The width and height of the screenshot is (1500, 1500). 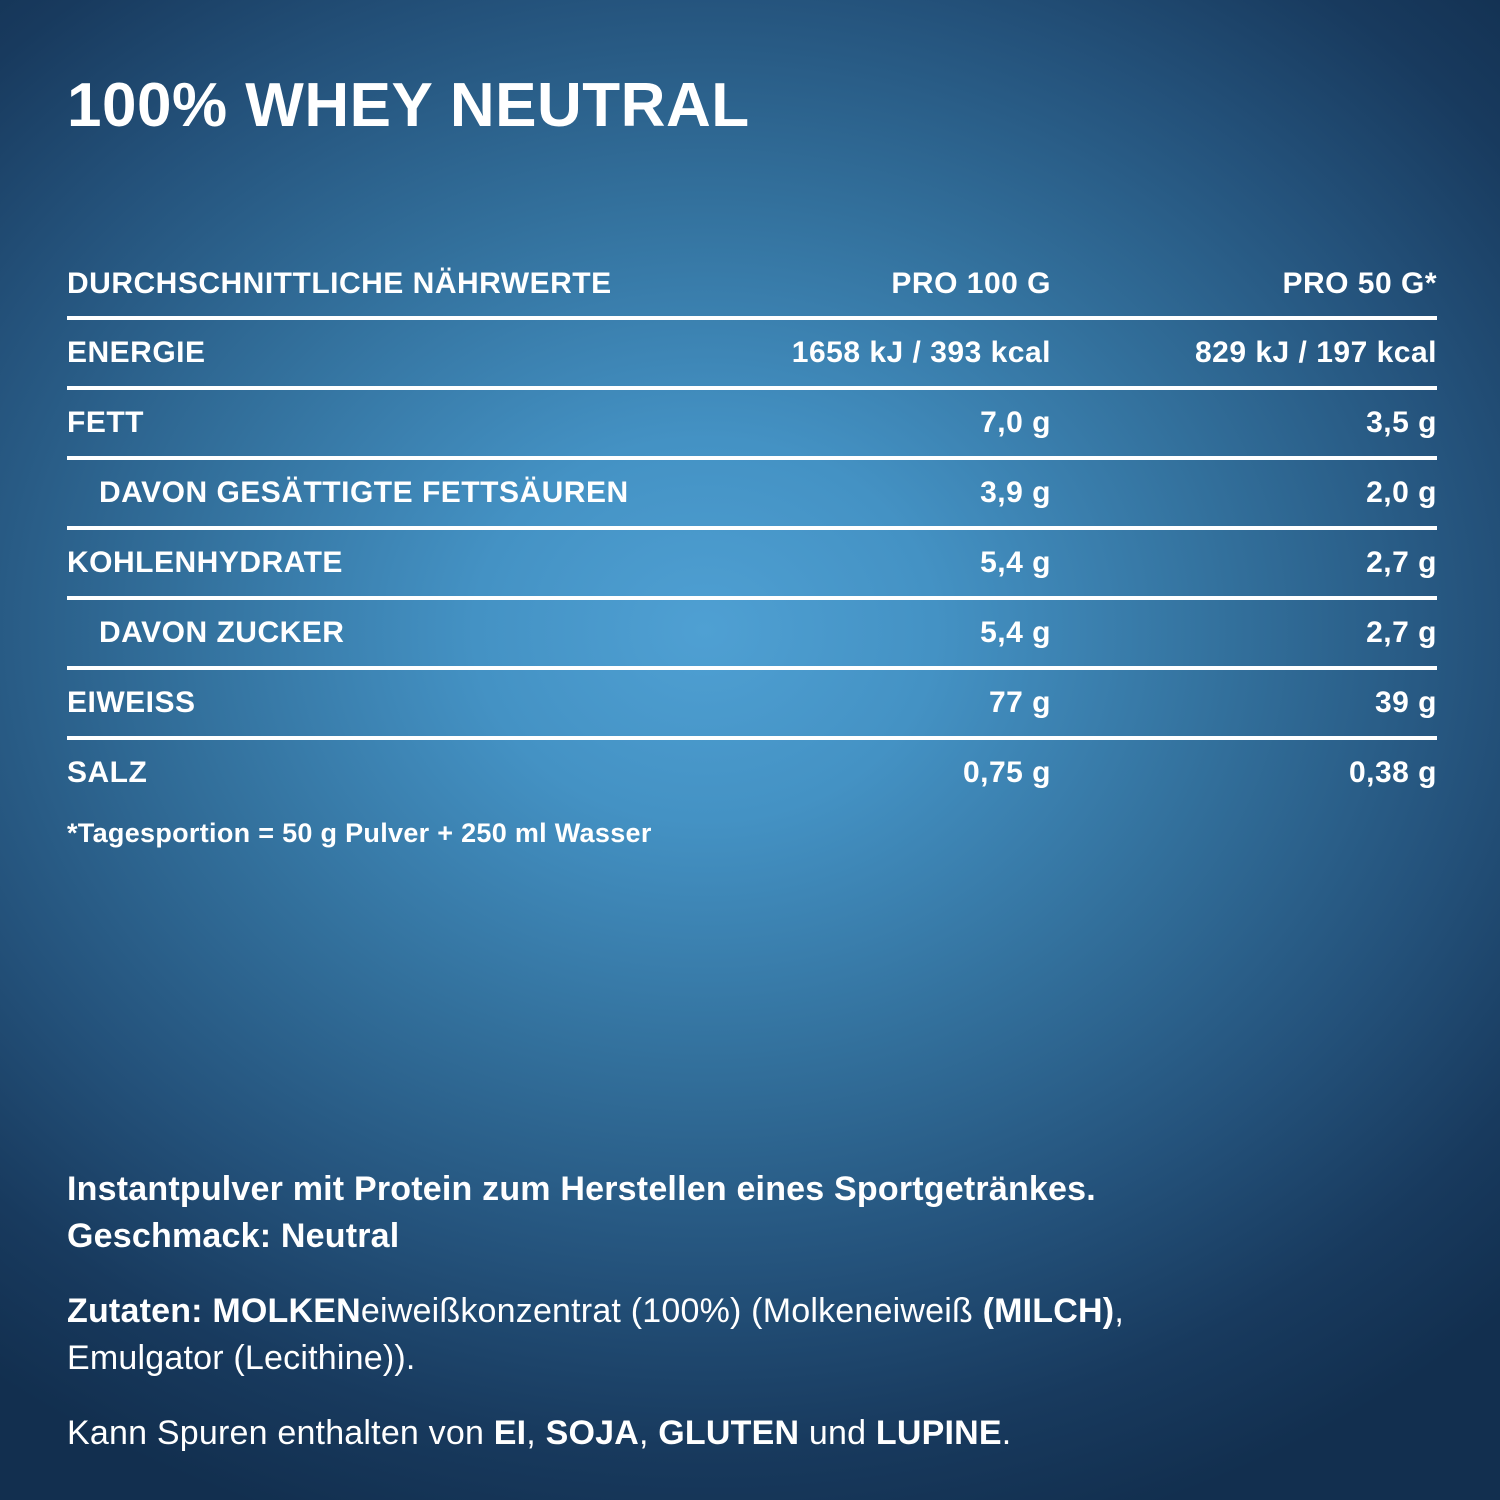 What do you see at coordinates (364, 492) in the screenshot?
I see `nutrient-label: DAVON GESÄTTIGTE FETTSÄUREN` at bounding box center [364, 492].